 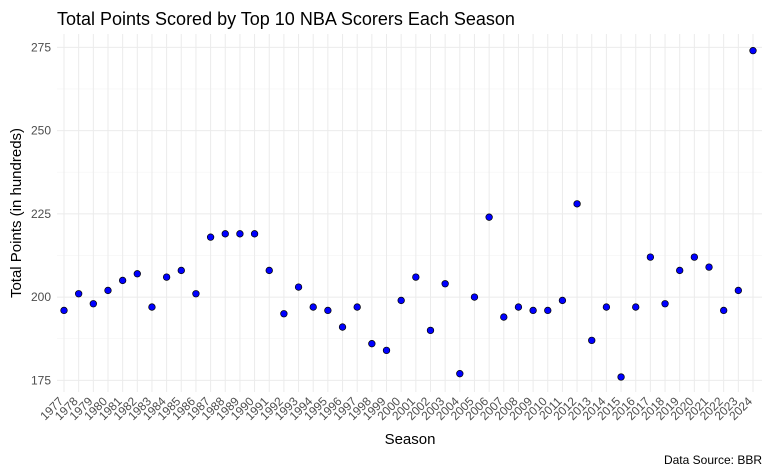 What do you see at coordinates (41, 131) in the screenshot?
I see `y-tick-label: 250` at bounding box center [41, 131].